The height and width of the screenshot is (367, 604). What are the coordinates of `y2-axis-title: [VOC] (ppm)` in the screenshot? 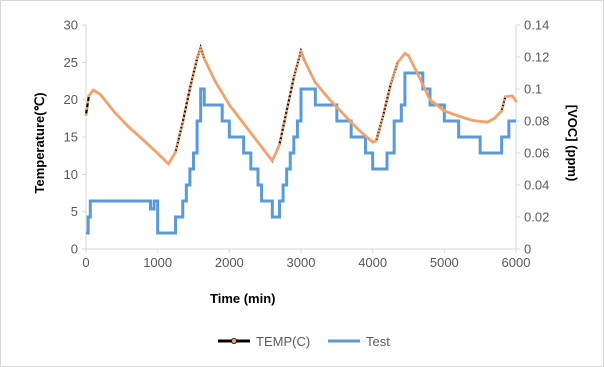 It's located at (572, 143).